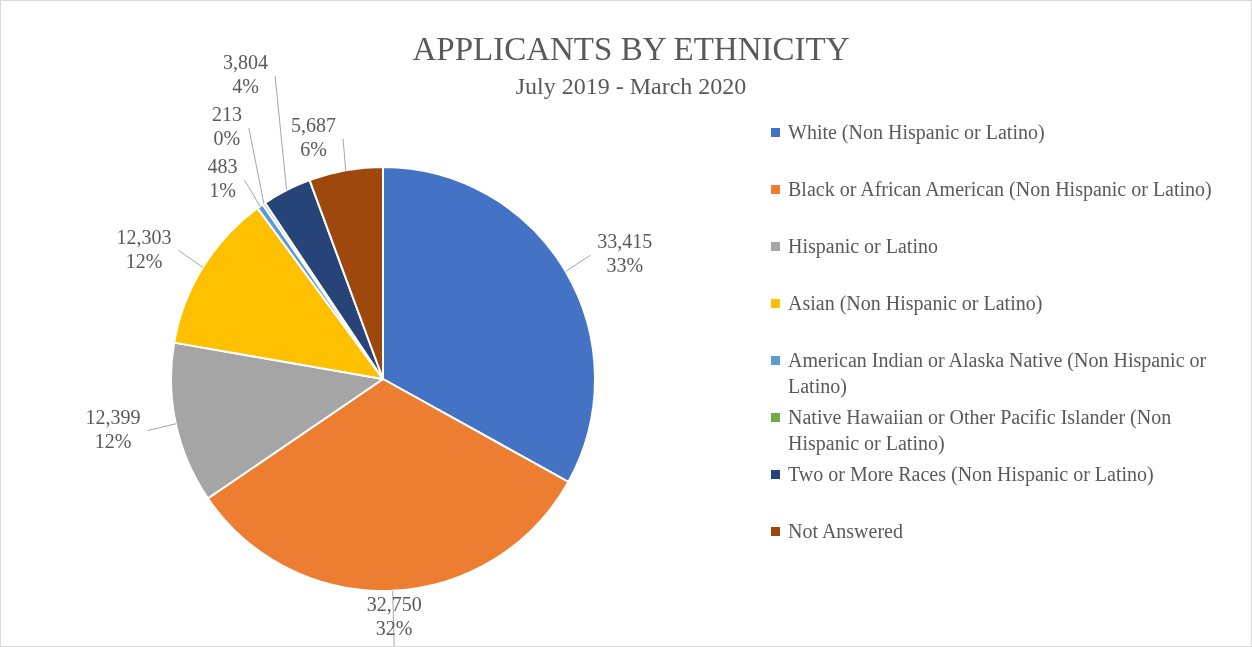  I want to click on legend-label: Black or African American (Non Hispanic or Latino), so click(1000, 189).